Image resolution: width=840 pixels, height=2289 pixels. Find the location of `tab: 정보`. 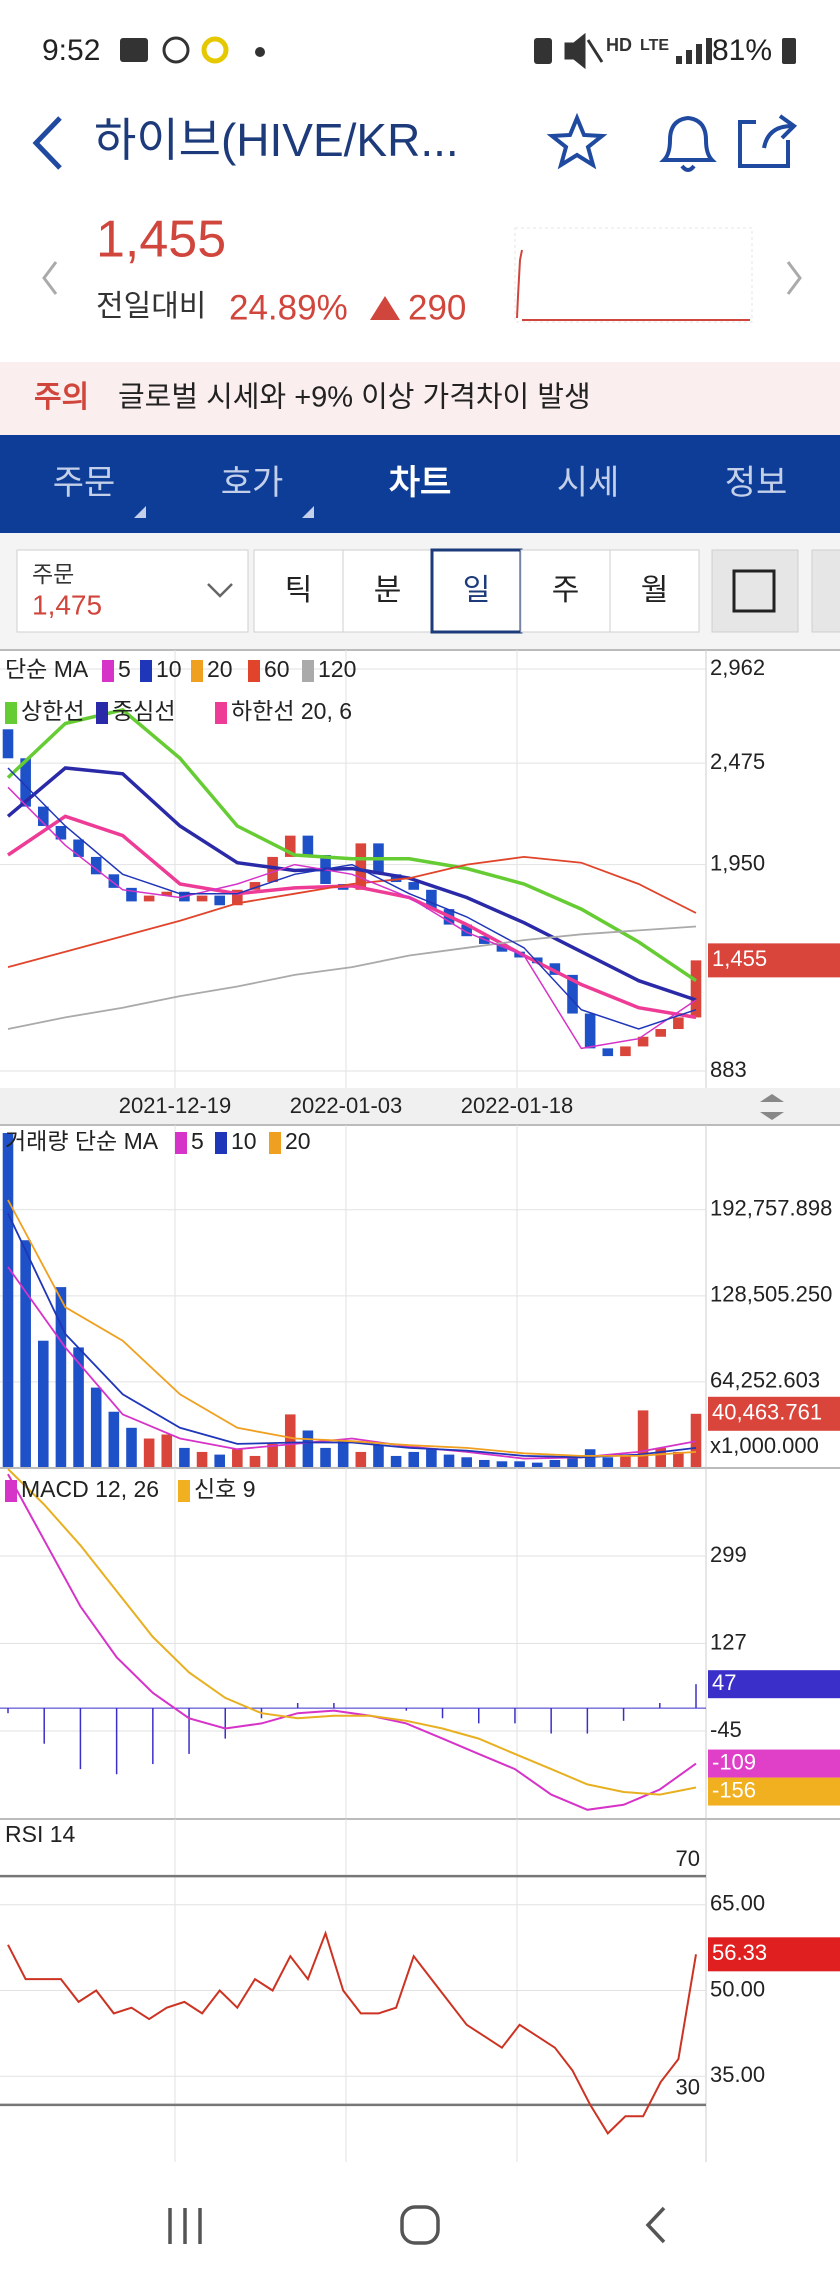

tab: 정보 is located at coordinates (756, 483).